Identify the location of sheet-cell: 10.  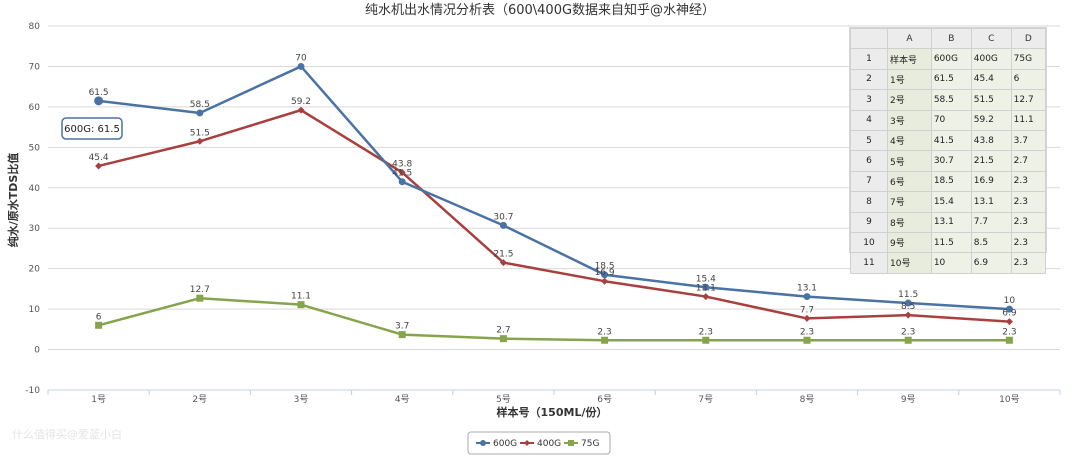
(951, 263).